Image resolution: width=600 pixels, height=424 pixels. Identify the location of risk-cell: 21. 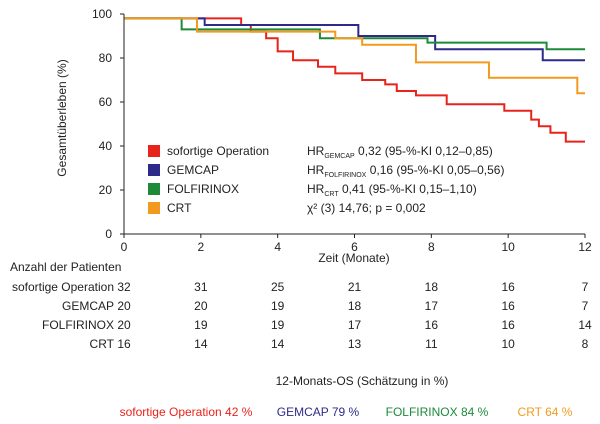
(355, 287).